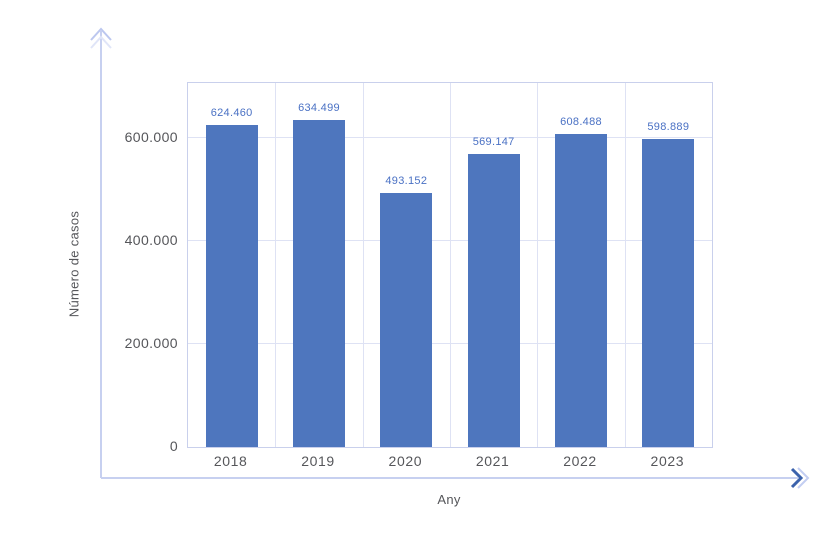 This screenshot has width=817, height=549. I want to click on bar-2018, so click(231, 286).